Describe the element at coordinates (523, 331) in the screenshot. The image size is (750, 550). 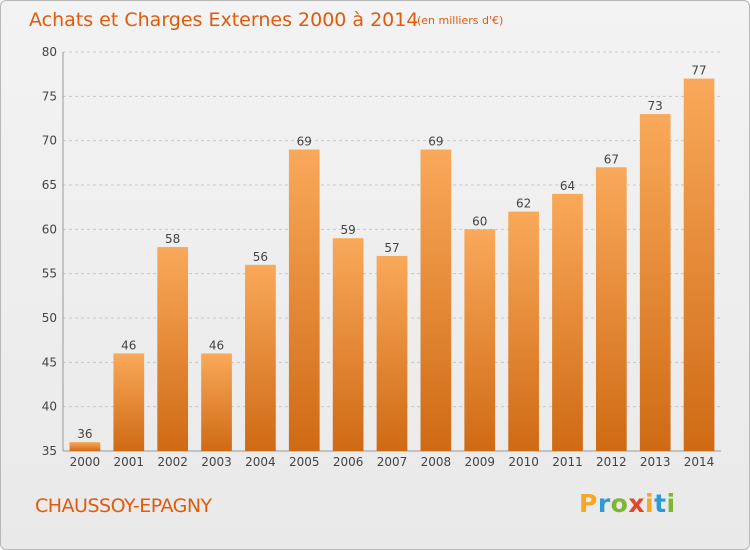
I see `bar-2010` at that location.